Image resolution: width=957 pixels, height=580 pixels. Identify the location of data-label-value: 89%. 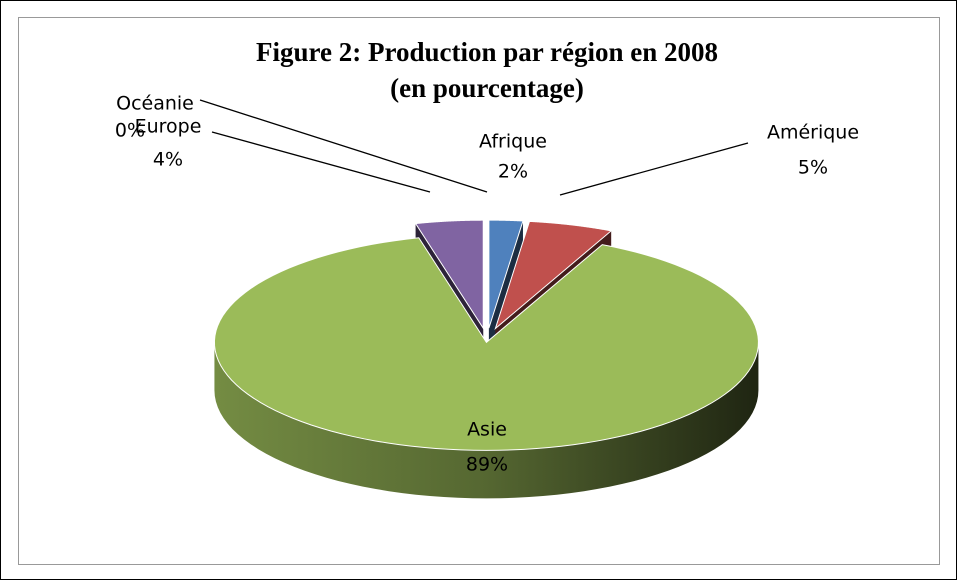
(487, 465).